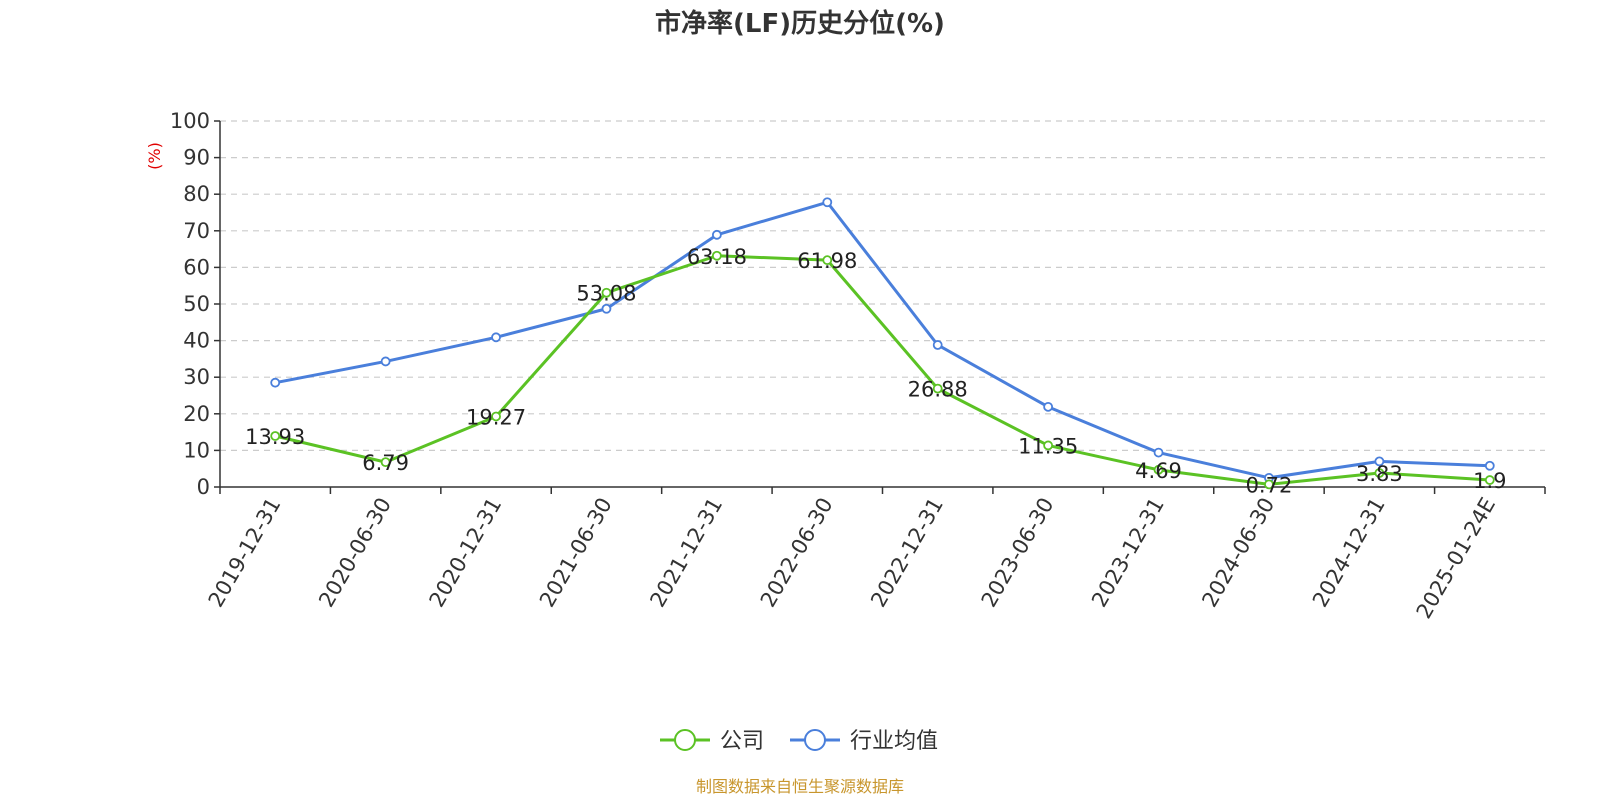  I want to click on data-label: 4.69, so click(1158, 471).